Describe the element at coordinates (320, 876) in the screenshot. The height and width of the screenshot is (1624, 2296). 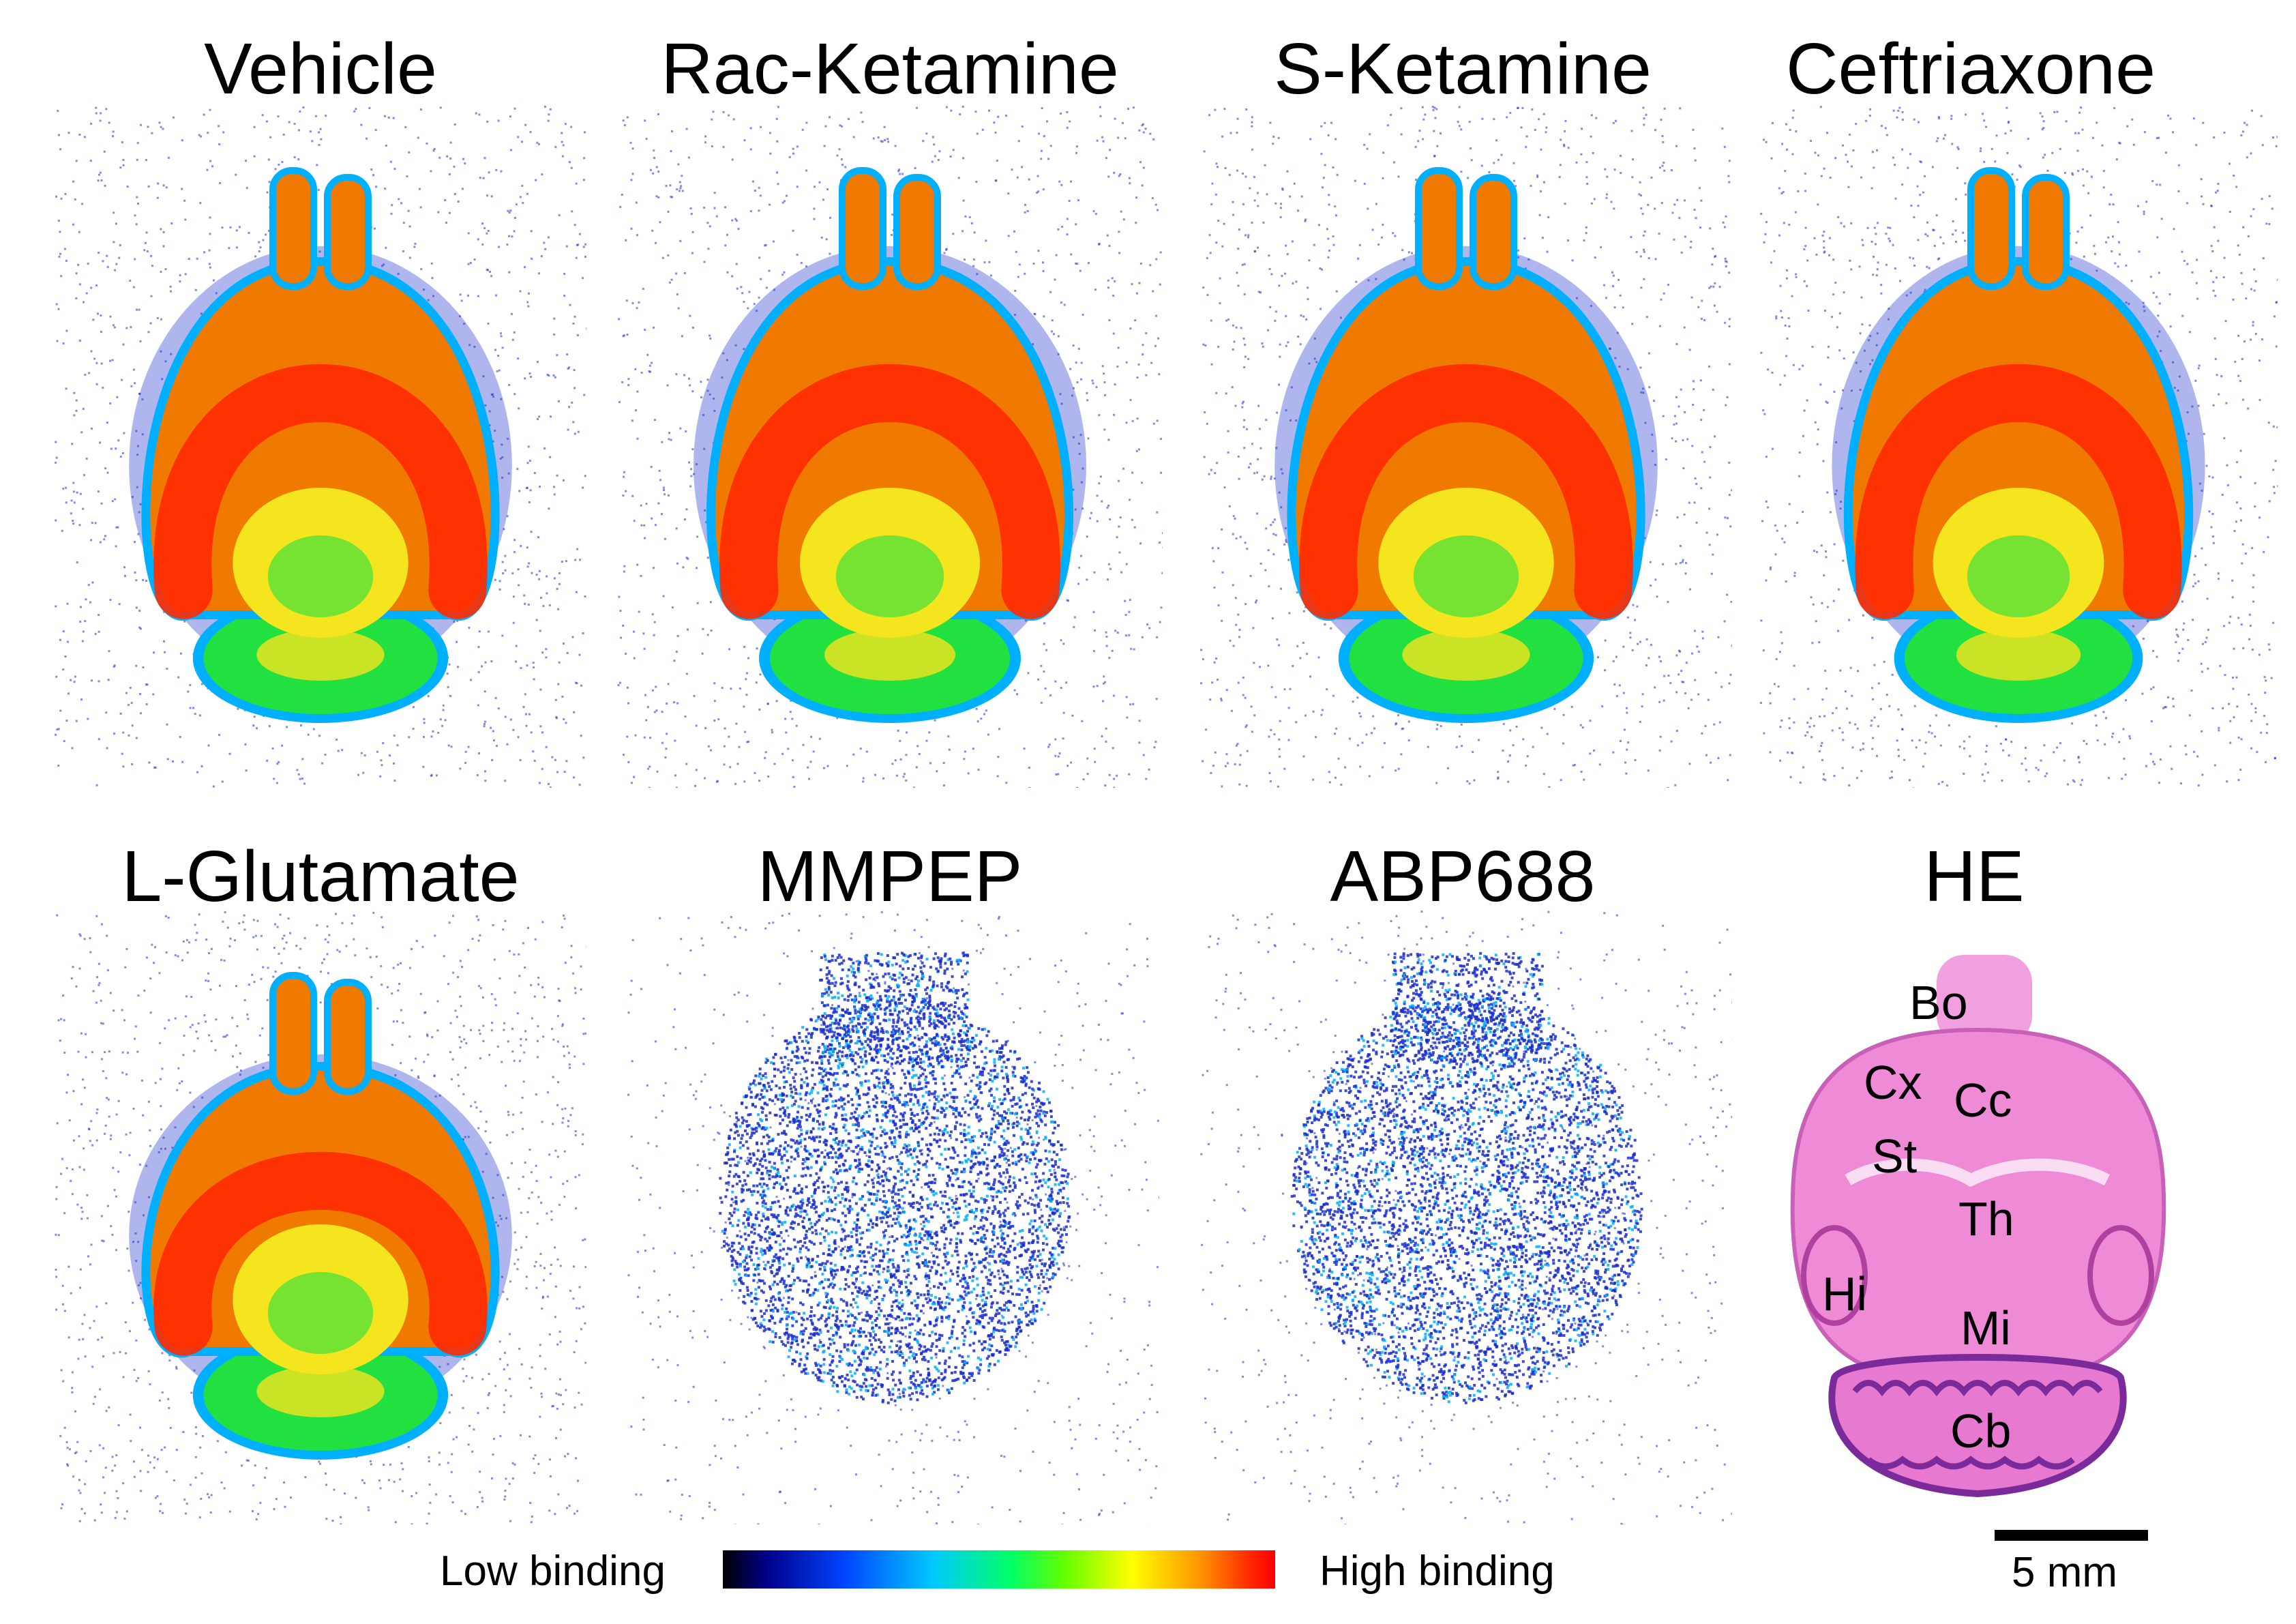
I see `title-l-glutamate: L-Glutamate` at that location.